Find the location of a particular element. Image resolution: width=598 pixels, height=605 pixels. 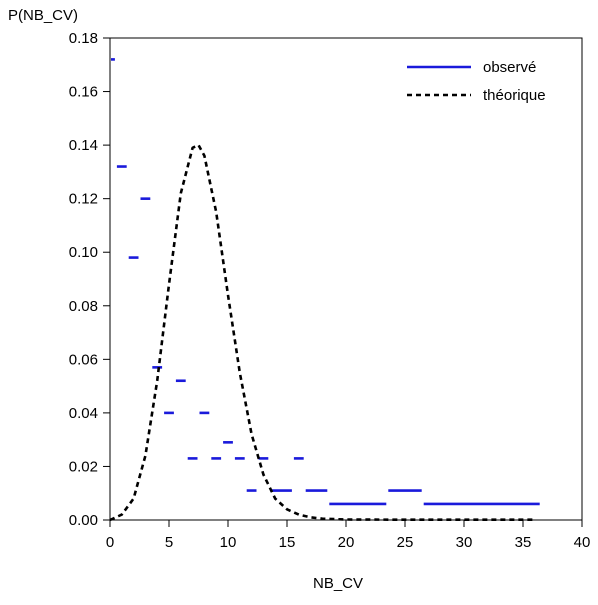

x-tick-label: 0 is located at coordinates (110, 542).